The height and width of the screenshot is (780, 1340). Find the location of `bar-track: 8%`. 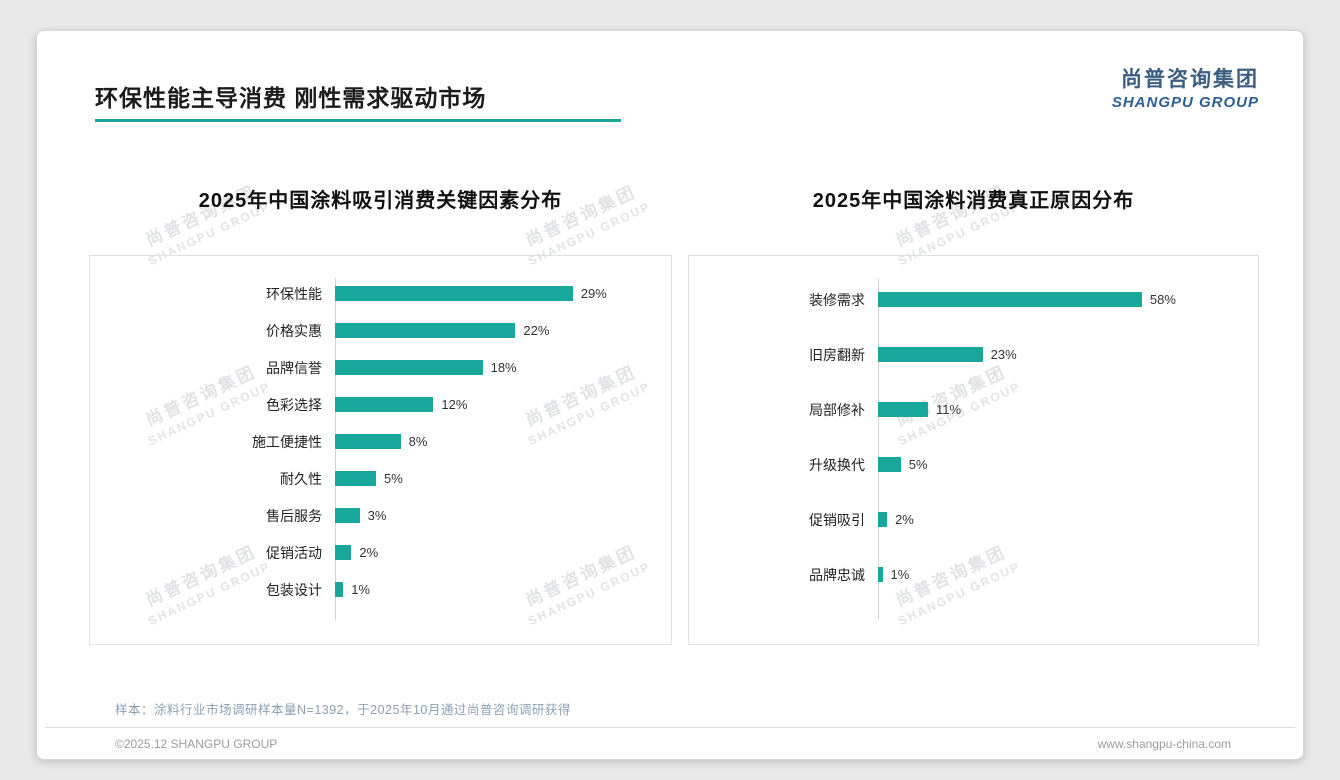

bar-track: 8% is located at coordinates (503, 441).